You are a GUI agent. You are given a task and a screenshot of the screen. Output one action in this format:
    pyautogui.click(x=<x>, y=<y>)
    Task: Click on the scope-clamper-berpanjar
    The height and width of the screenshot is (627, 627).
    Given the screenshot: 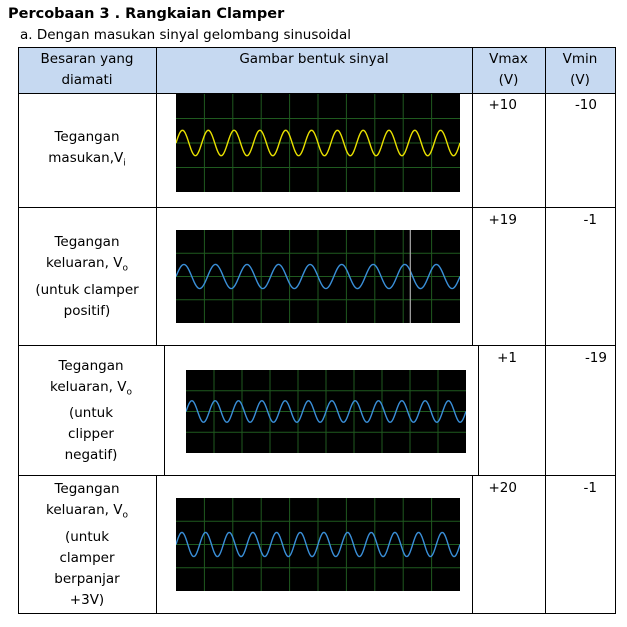 What is the action you would take?
    pyautogui.click(x=318, y=544)
    